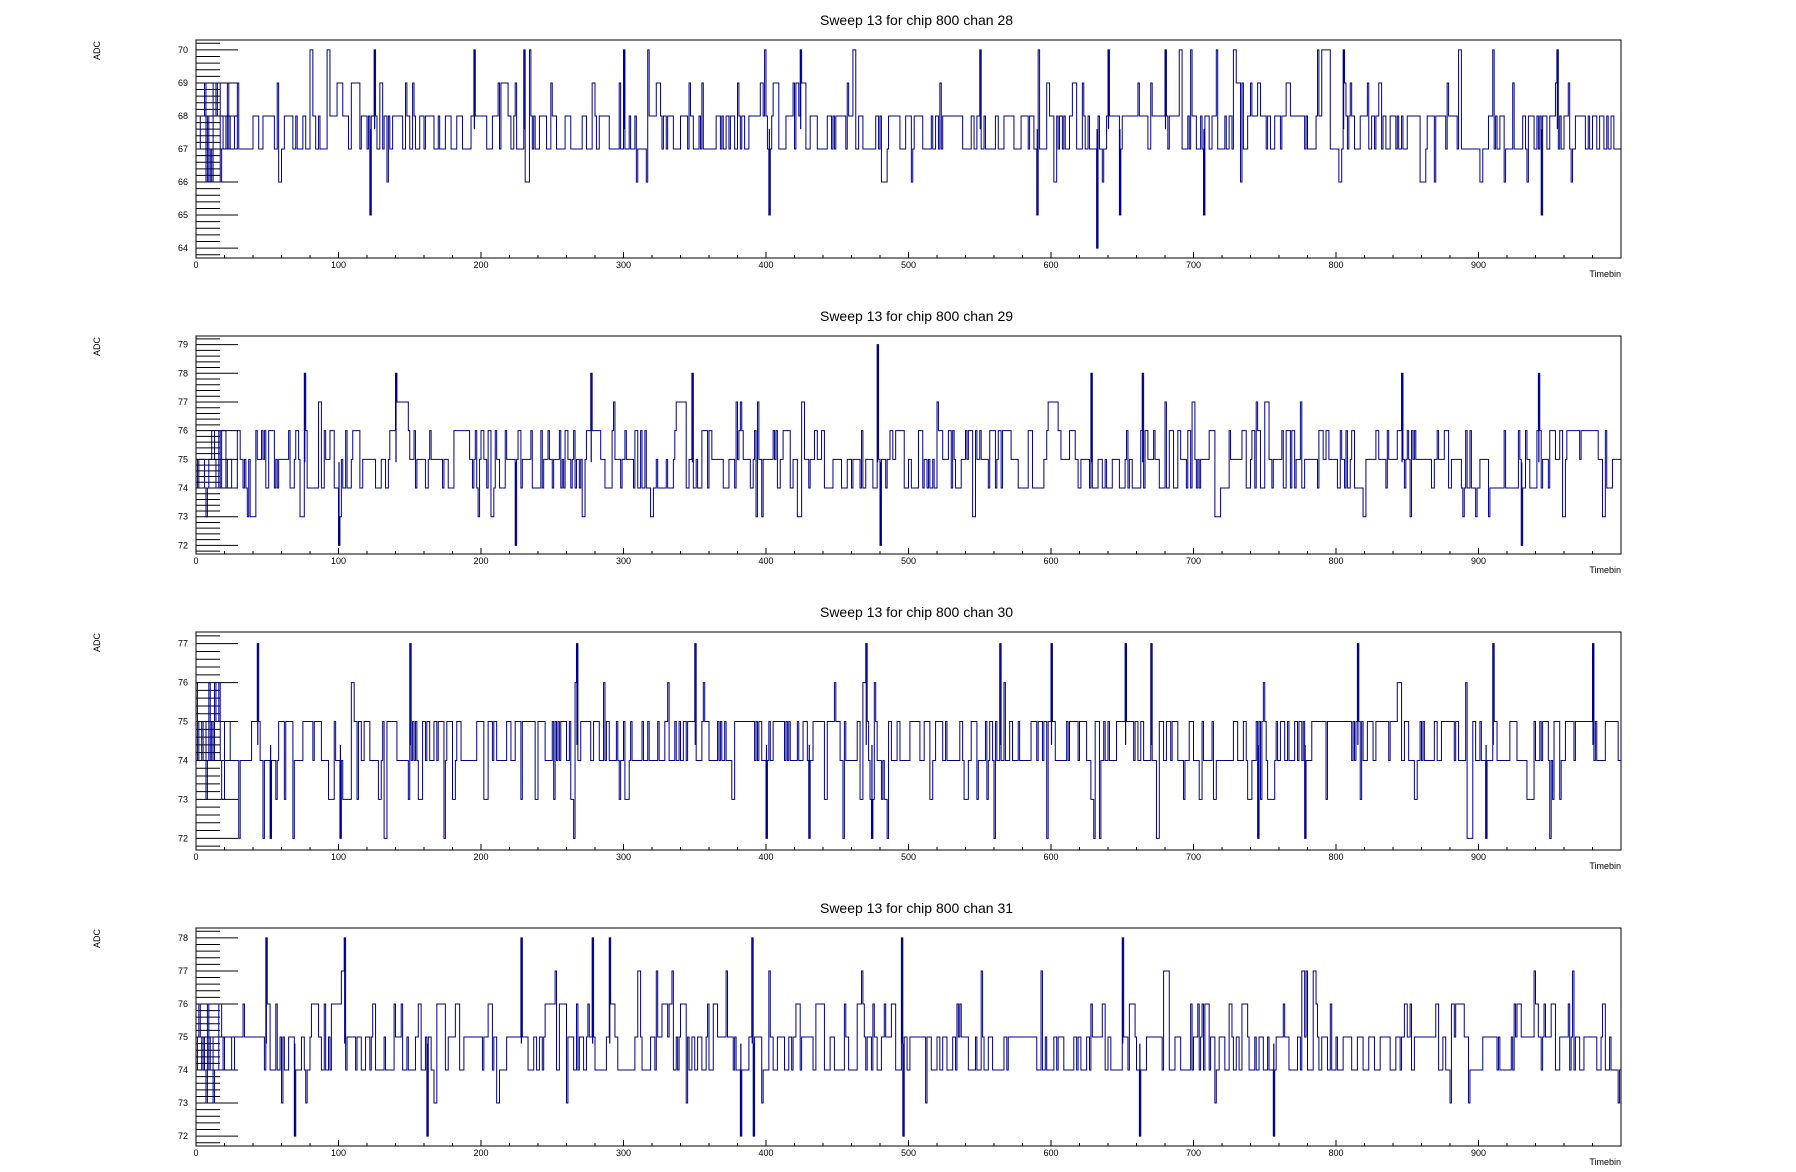  What do you see at coordinates (183, 83) in the screenshot?
I see `y-tick-label: 69` at bounding box center [183, 83].